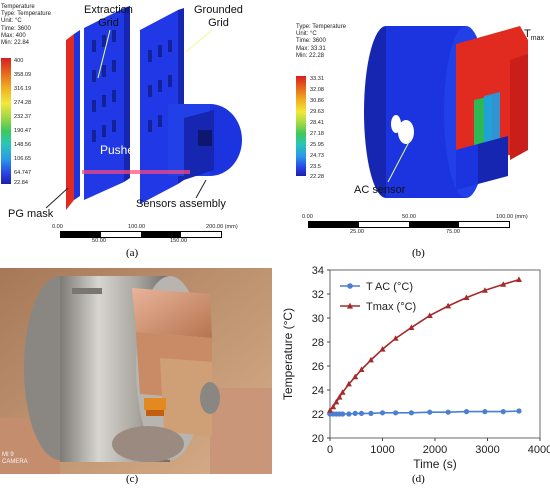 The width and height of the screenshot is (550, 488). I want to click on label-tmax-sub: max, so click(537, 39).